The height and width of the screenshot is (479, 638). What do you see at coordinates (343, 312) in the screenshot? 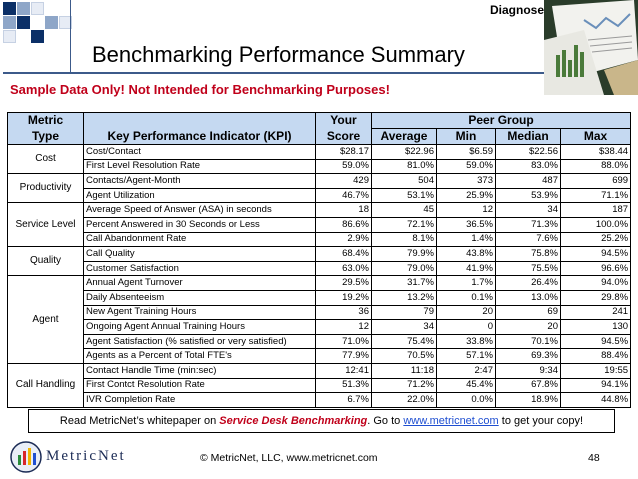
I see `score-cell: 36` at bounding box center [343, 312].